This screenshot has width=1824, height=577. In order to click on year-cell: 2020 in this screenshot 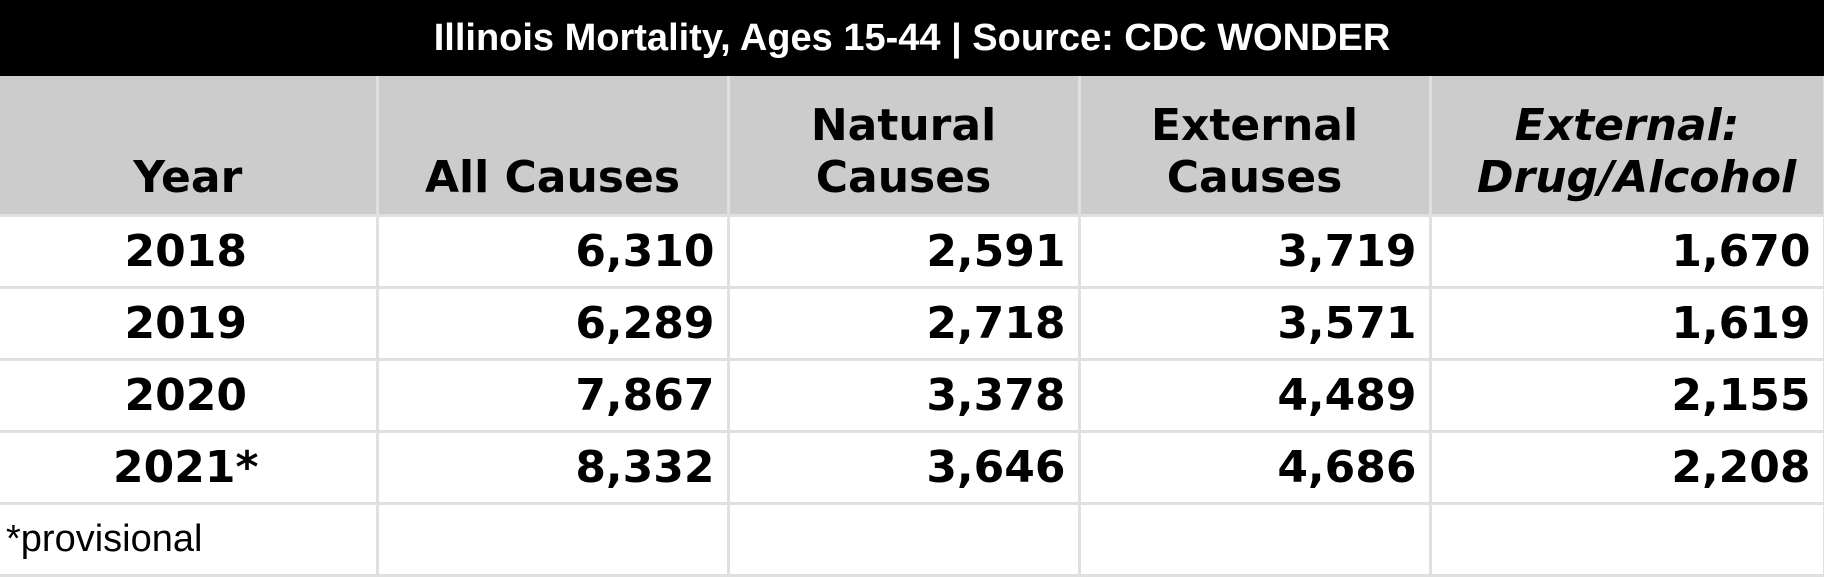, I will do `click(189, 396)`.